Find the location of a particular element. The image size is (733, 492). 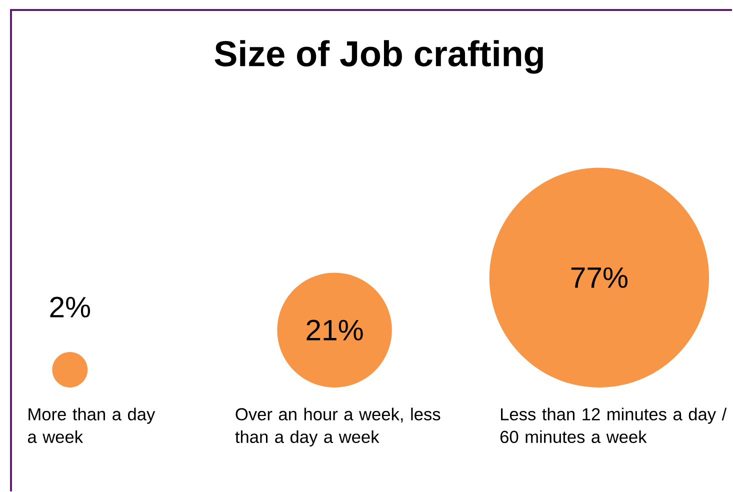

data-label: 2% is located at coordinates (70, 307).